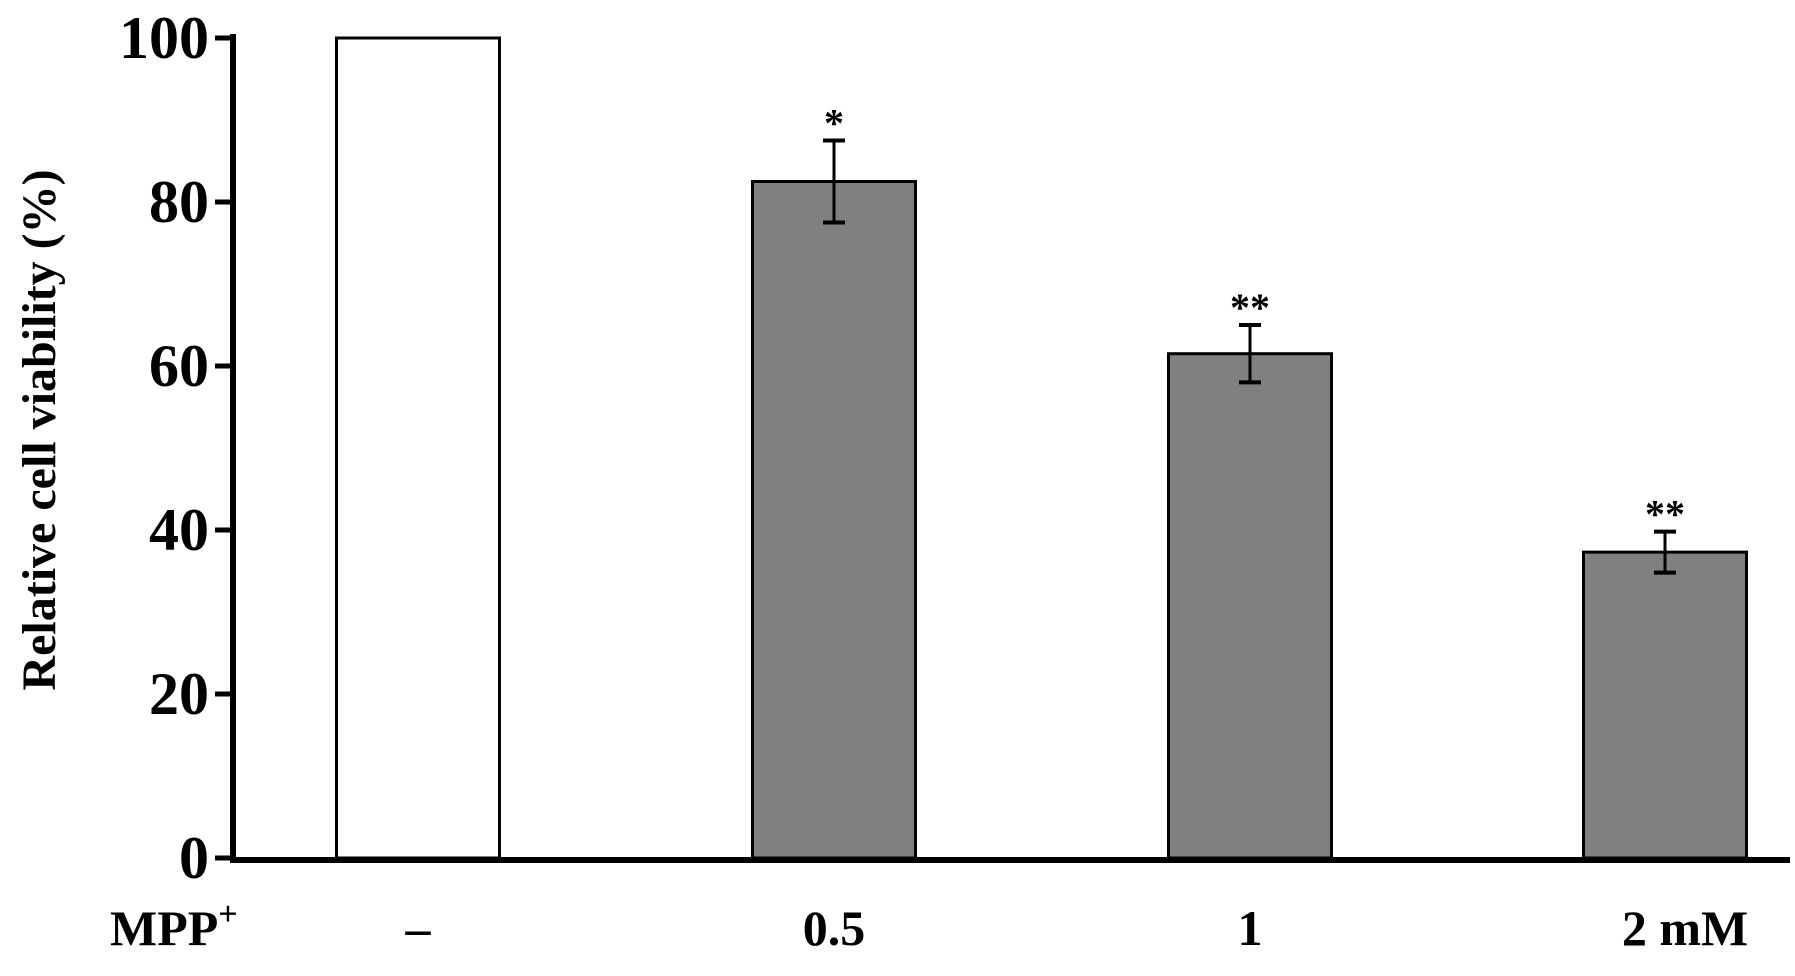 This screenshot has height=976, width=1795. Describe the element at coordinates (179, 202) in the screenshot. I see `y-tick-label: 80` at that location.